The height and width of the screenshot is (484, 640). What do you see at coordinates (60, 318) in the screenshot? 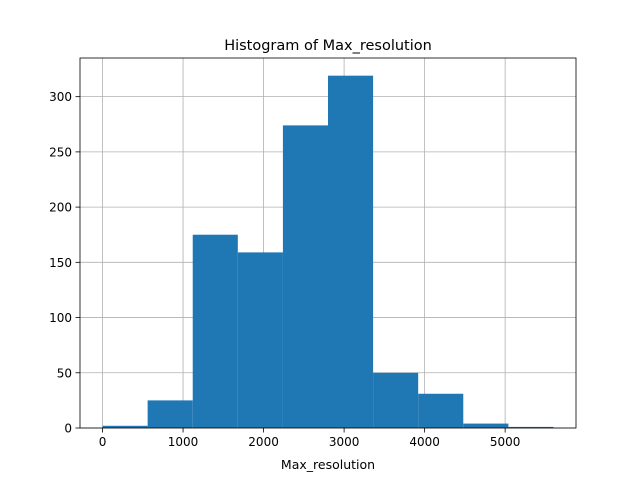
I see `y-tick-label: 100` at bounding box center [60, 318].